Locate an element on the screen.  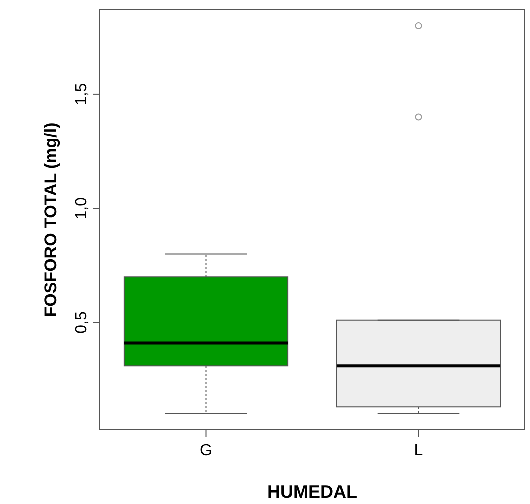
x-tick-label: L is located at coordinates (419, 451).